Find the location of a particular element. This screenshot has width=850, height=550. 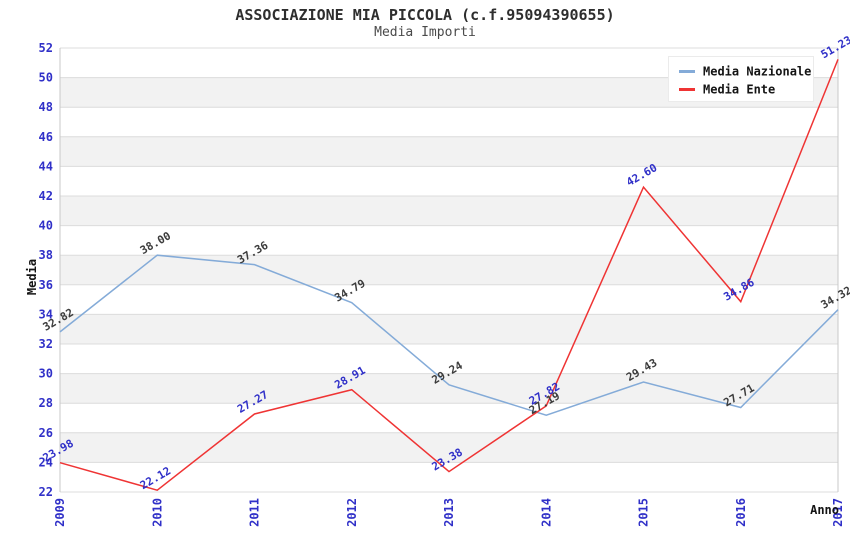

y-tick-label: 28 is located at coordinates (46, 403).